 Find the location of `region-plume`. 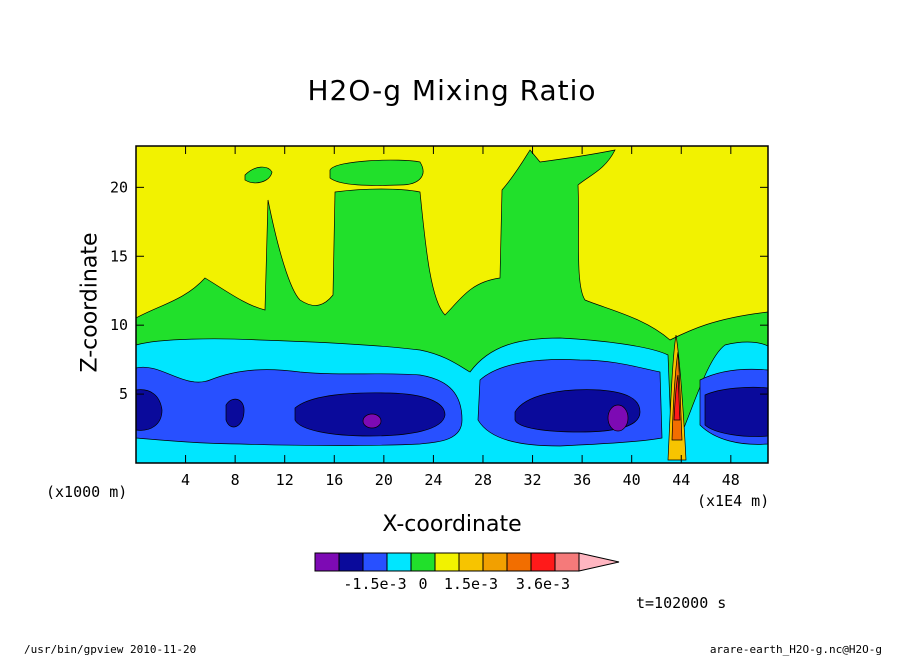

region-plume is located at coordinates (677, 397).